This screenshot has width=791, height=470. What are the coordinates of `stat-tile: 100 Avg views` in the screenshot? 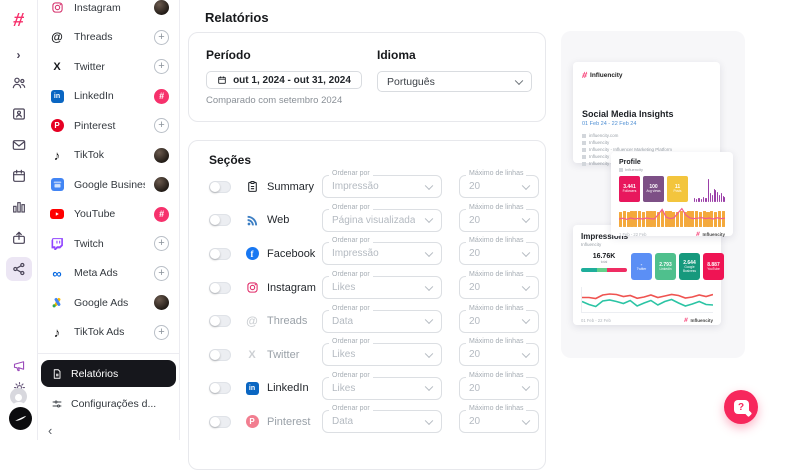 It's located at (653, 189).